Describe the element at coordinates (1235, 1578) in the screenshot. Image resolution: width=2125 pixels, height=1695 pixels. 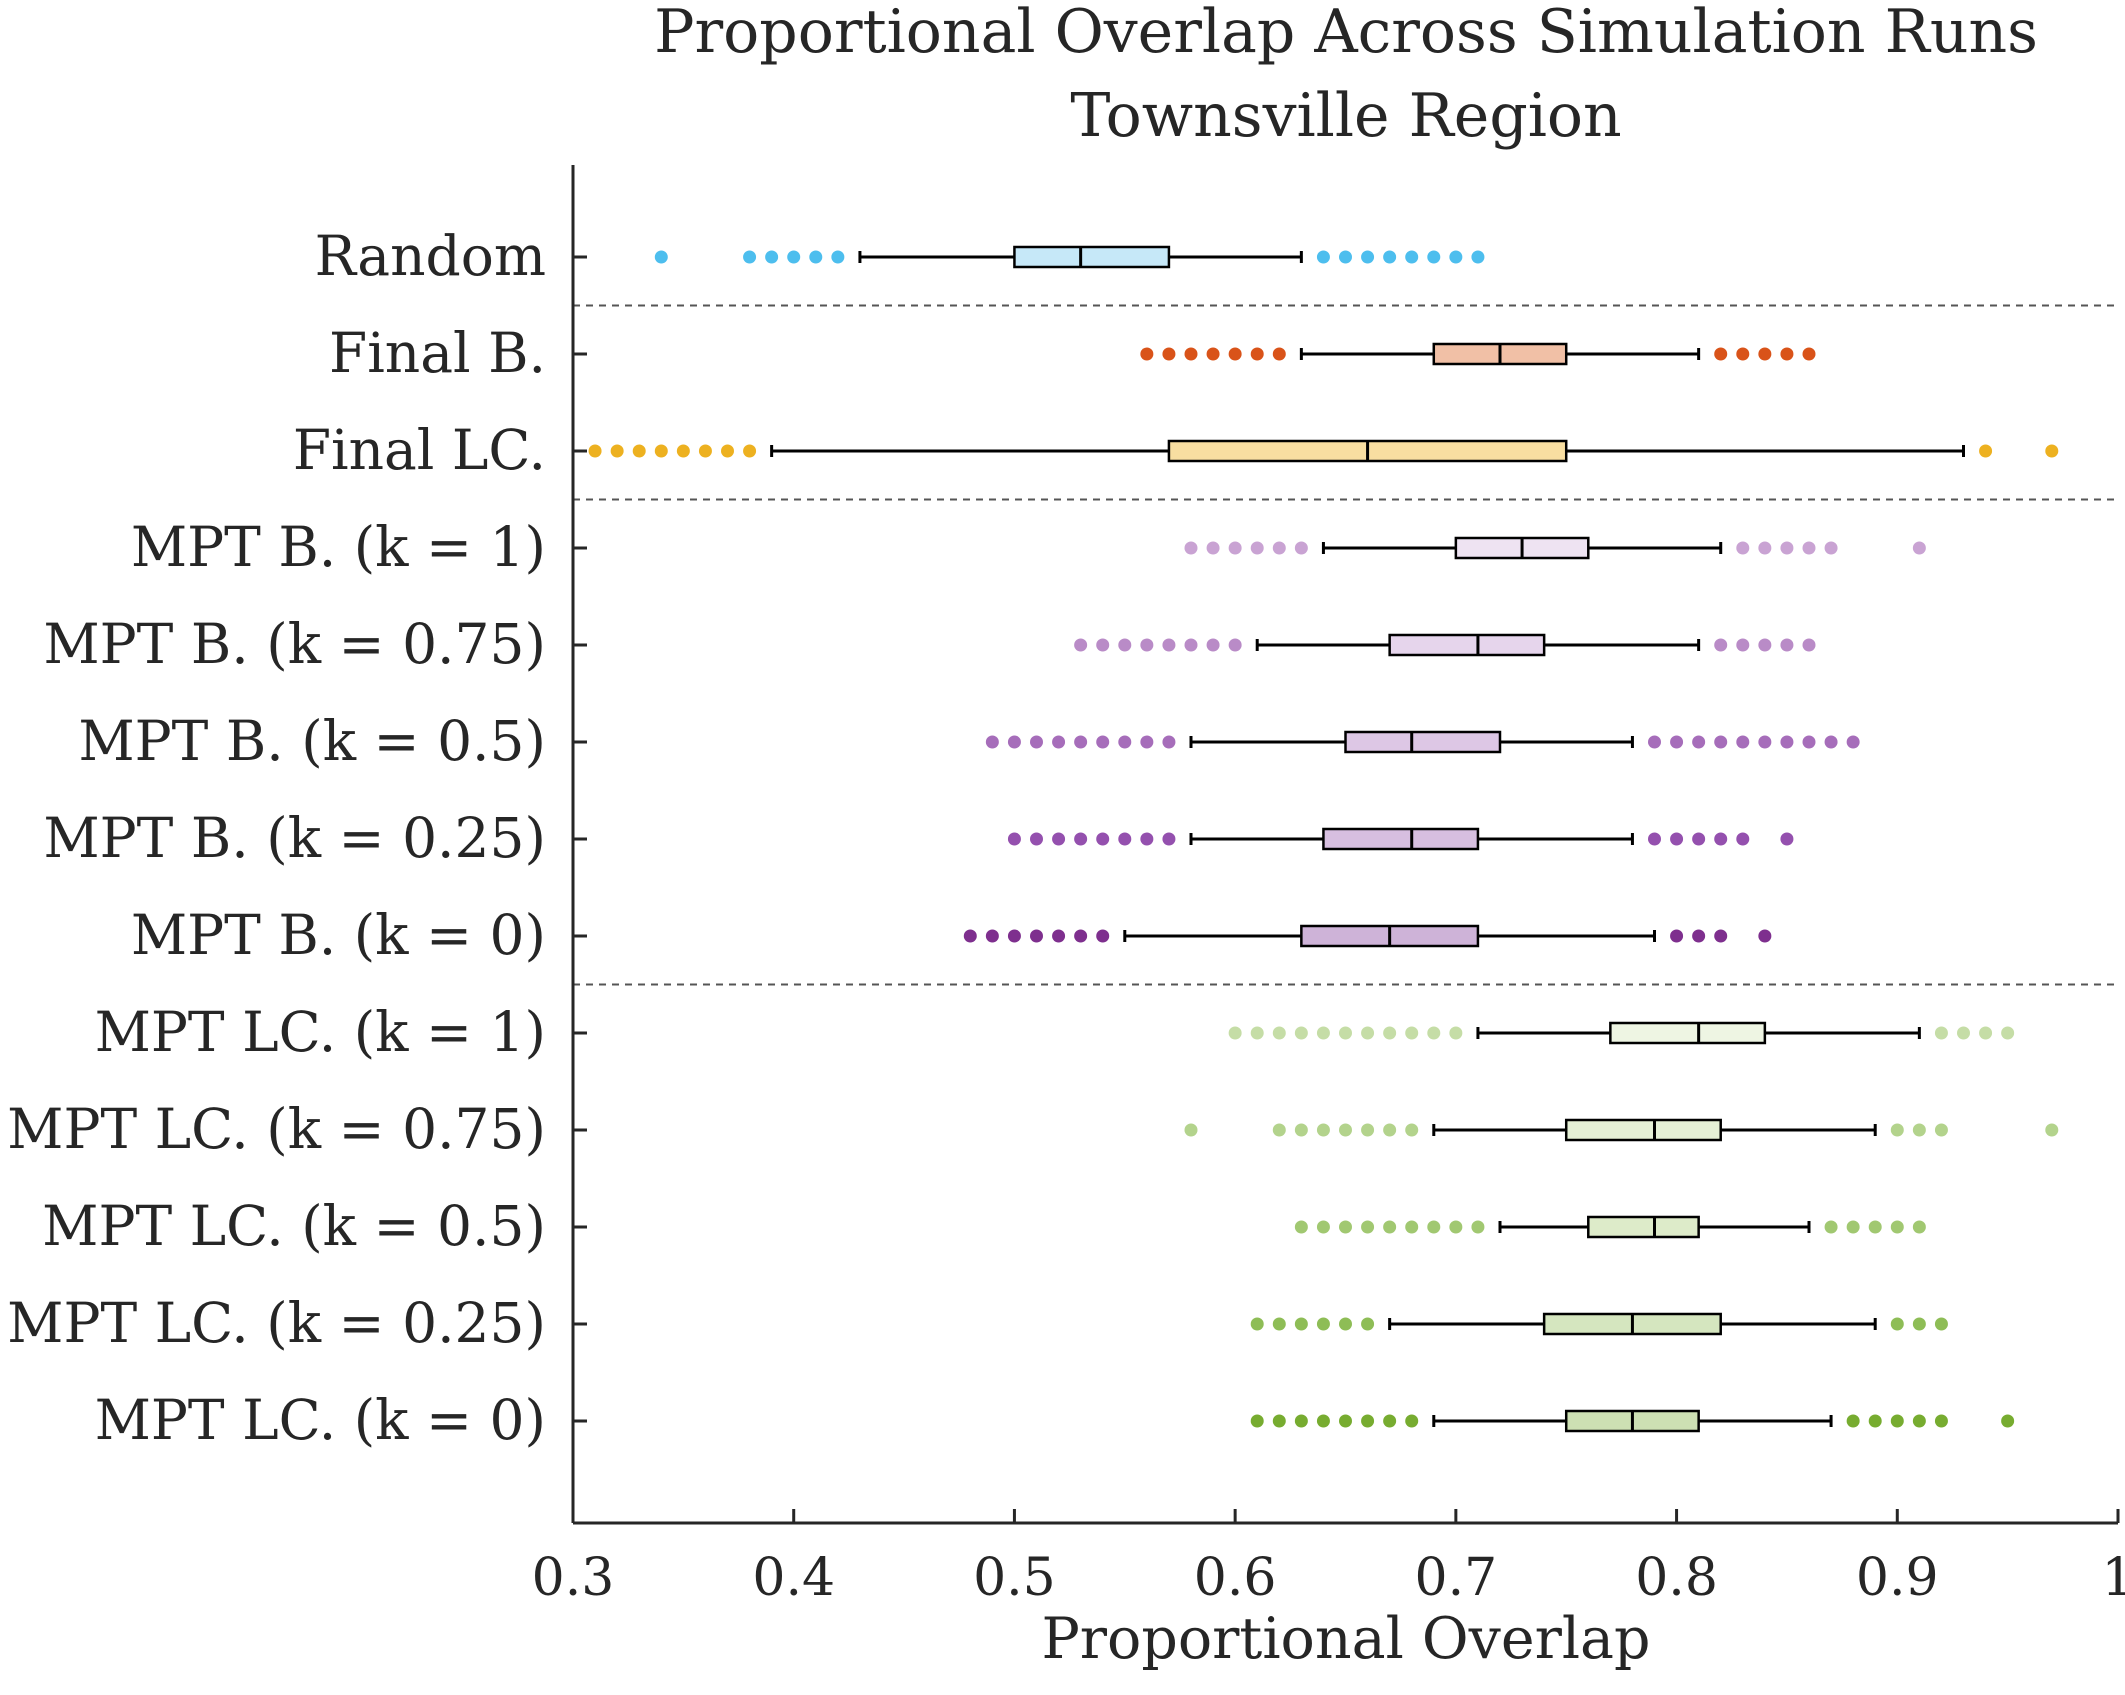
I see `x-tick-label: 0.6` at that location.